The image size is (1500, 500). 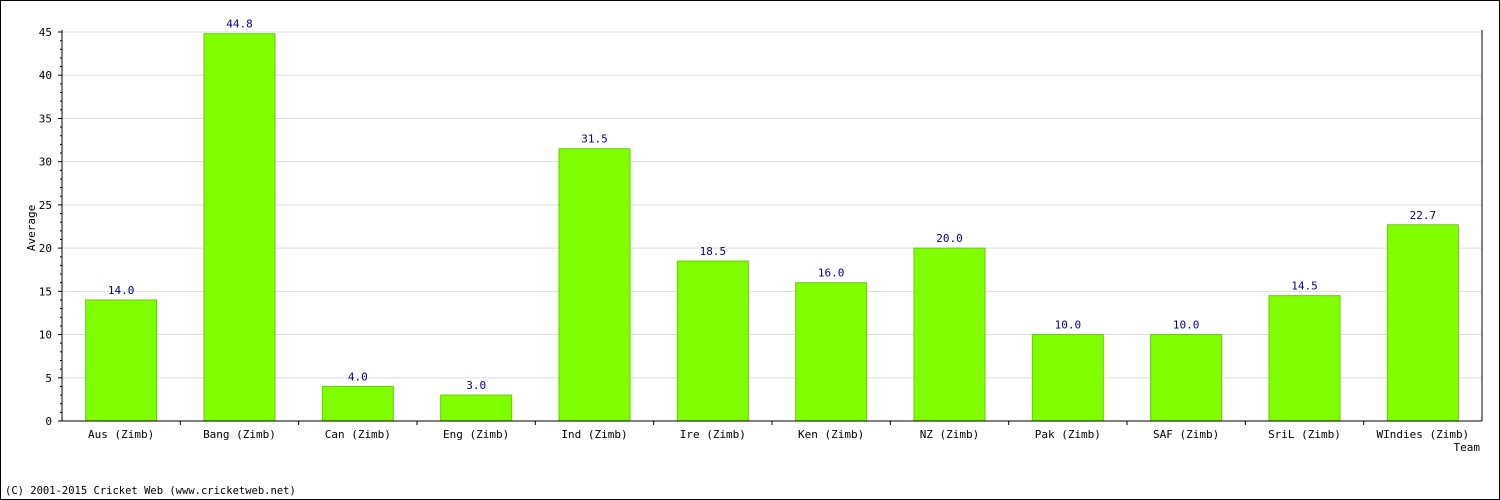 I want to click on bar-value-label: 22.7, so click(x=1423, y=215).